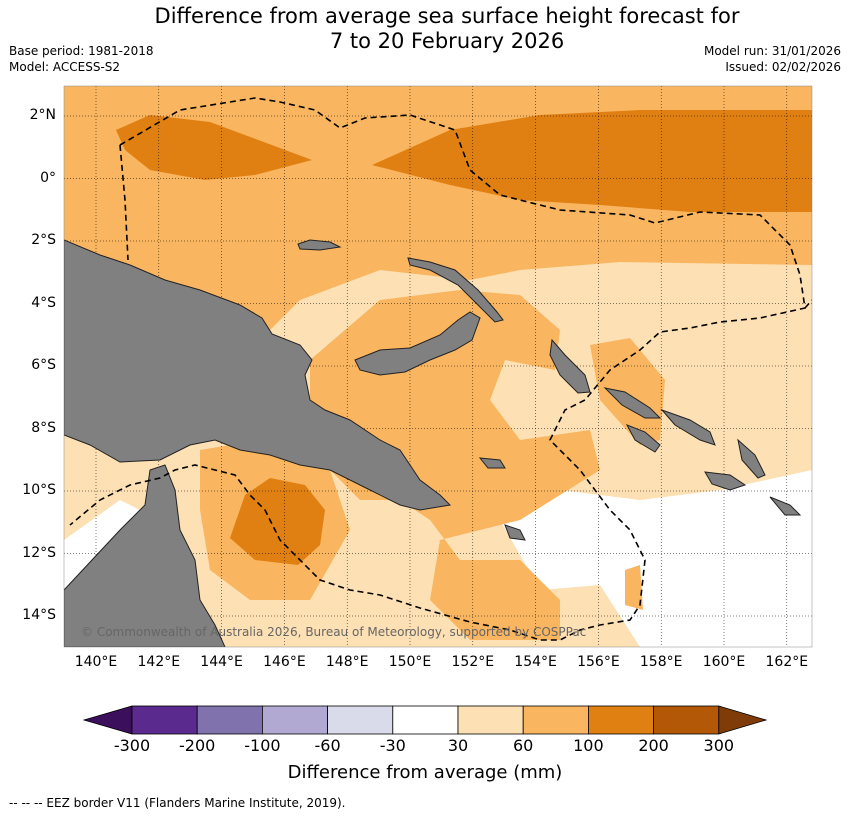 This screenshot has width=850, height=816. Describe the element at coordinates (124, 202) in the screenshot. I see `eez-border-west` at that location.